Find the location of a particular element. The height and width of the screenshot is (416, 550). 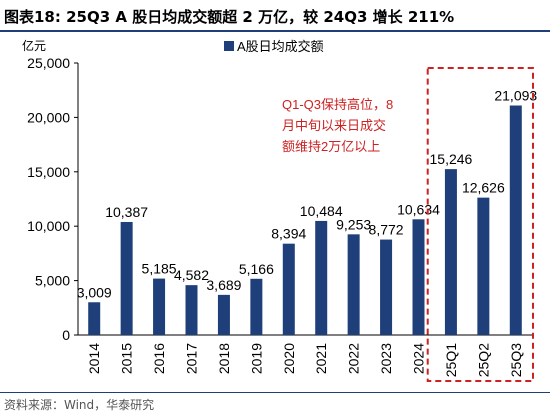

data-label: 9,253 is located at coordinates (353, 224).